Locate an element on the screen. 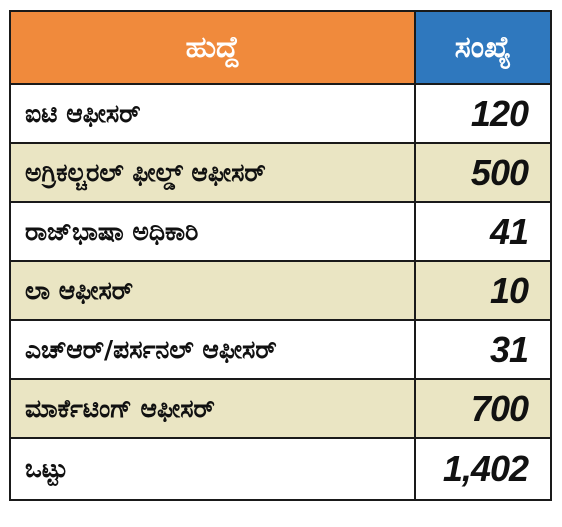 Image resolution: width=562 pixels, height=527 pixels. count-cell: 41 is located at coordinates (483, 231).